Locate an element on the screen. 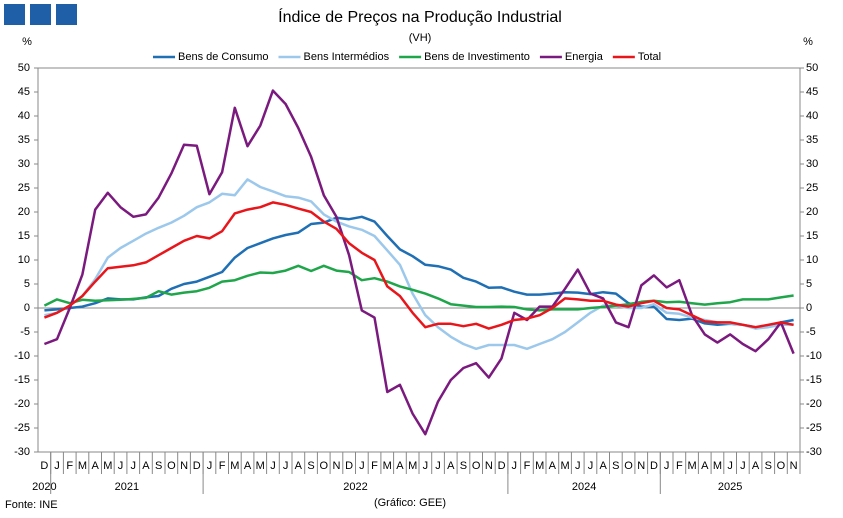 This screenshot has height=518, width=843. y-tick-label: -10 is located at coordinates (22, 356).